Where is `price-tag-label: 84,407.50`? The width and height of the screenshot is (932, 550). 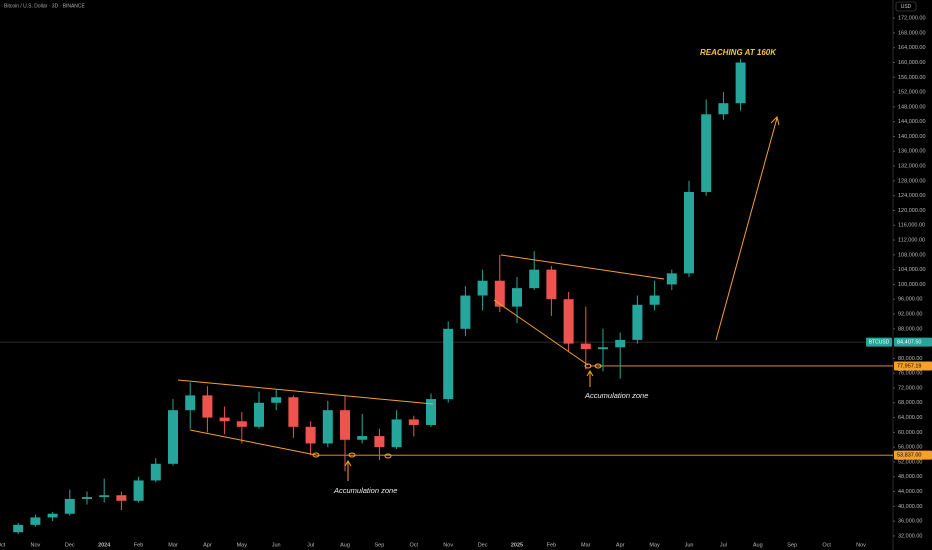
price-tag-label: 84,407.50 is located at coordinates (909, 343).